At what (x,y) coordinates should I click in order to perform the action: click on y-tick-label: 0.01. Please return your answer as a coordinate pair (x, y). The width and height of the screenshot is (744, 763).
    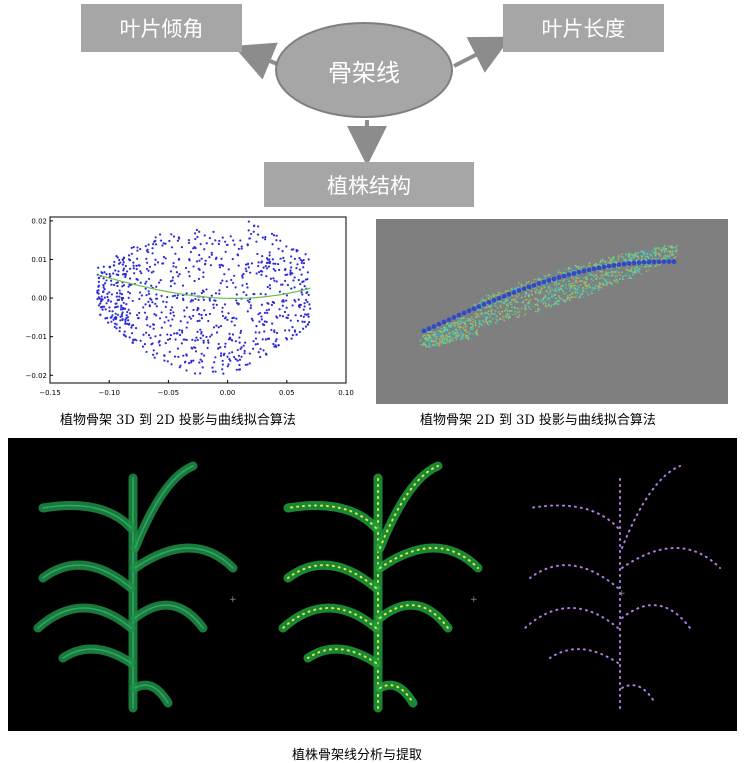
    Looking at the image, I should click on (39, 260).